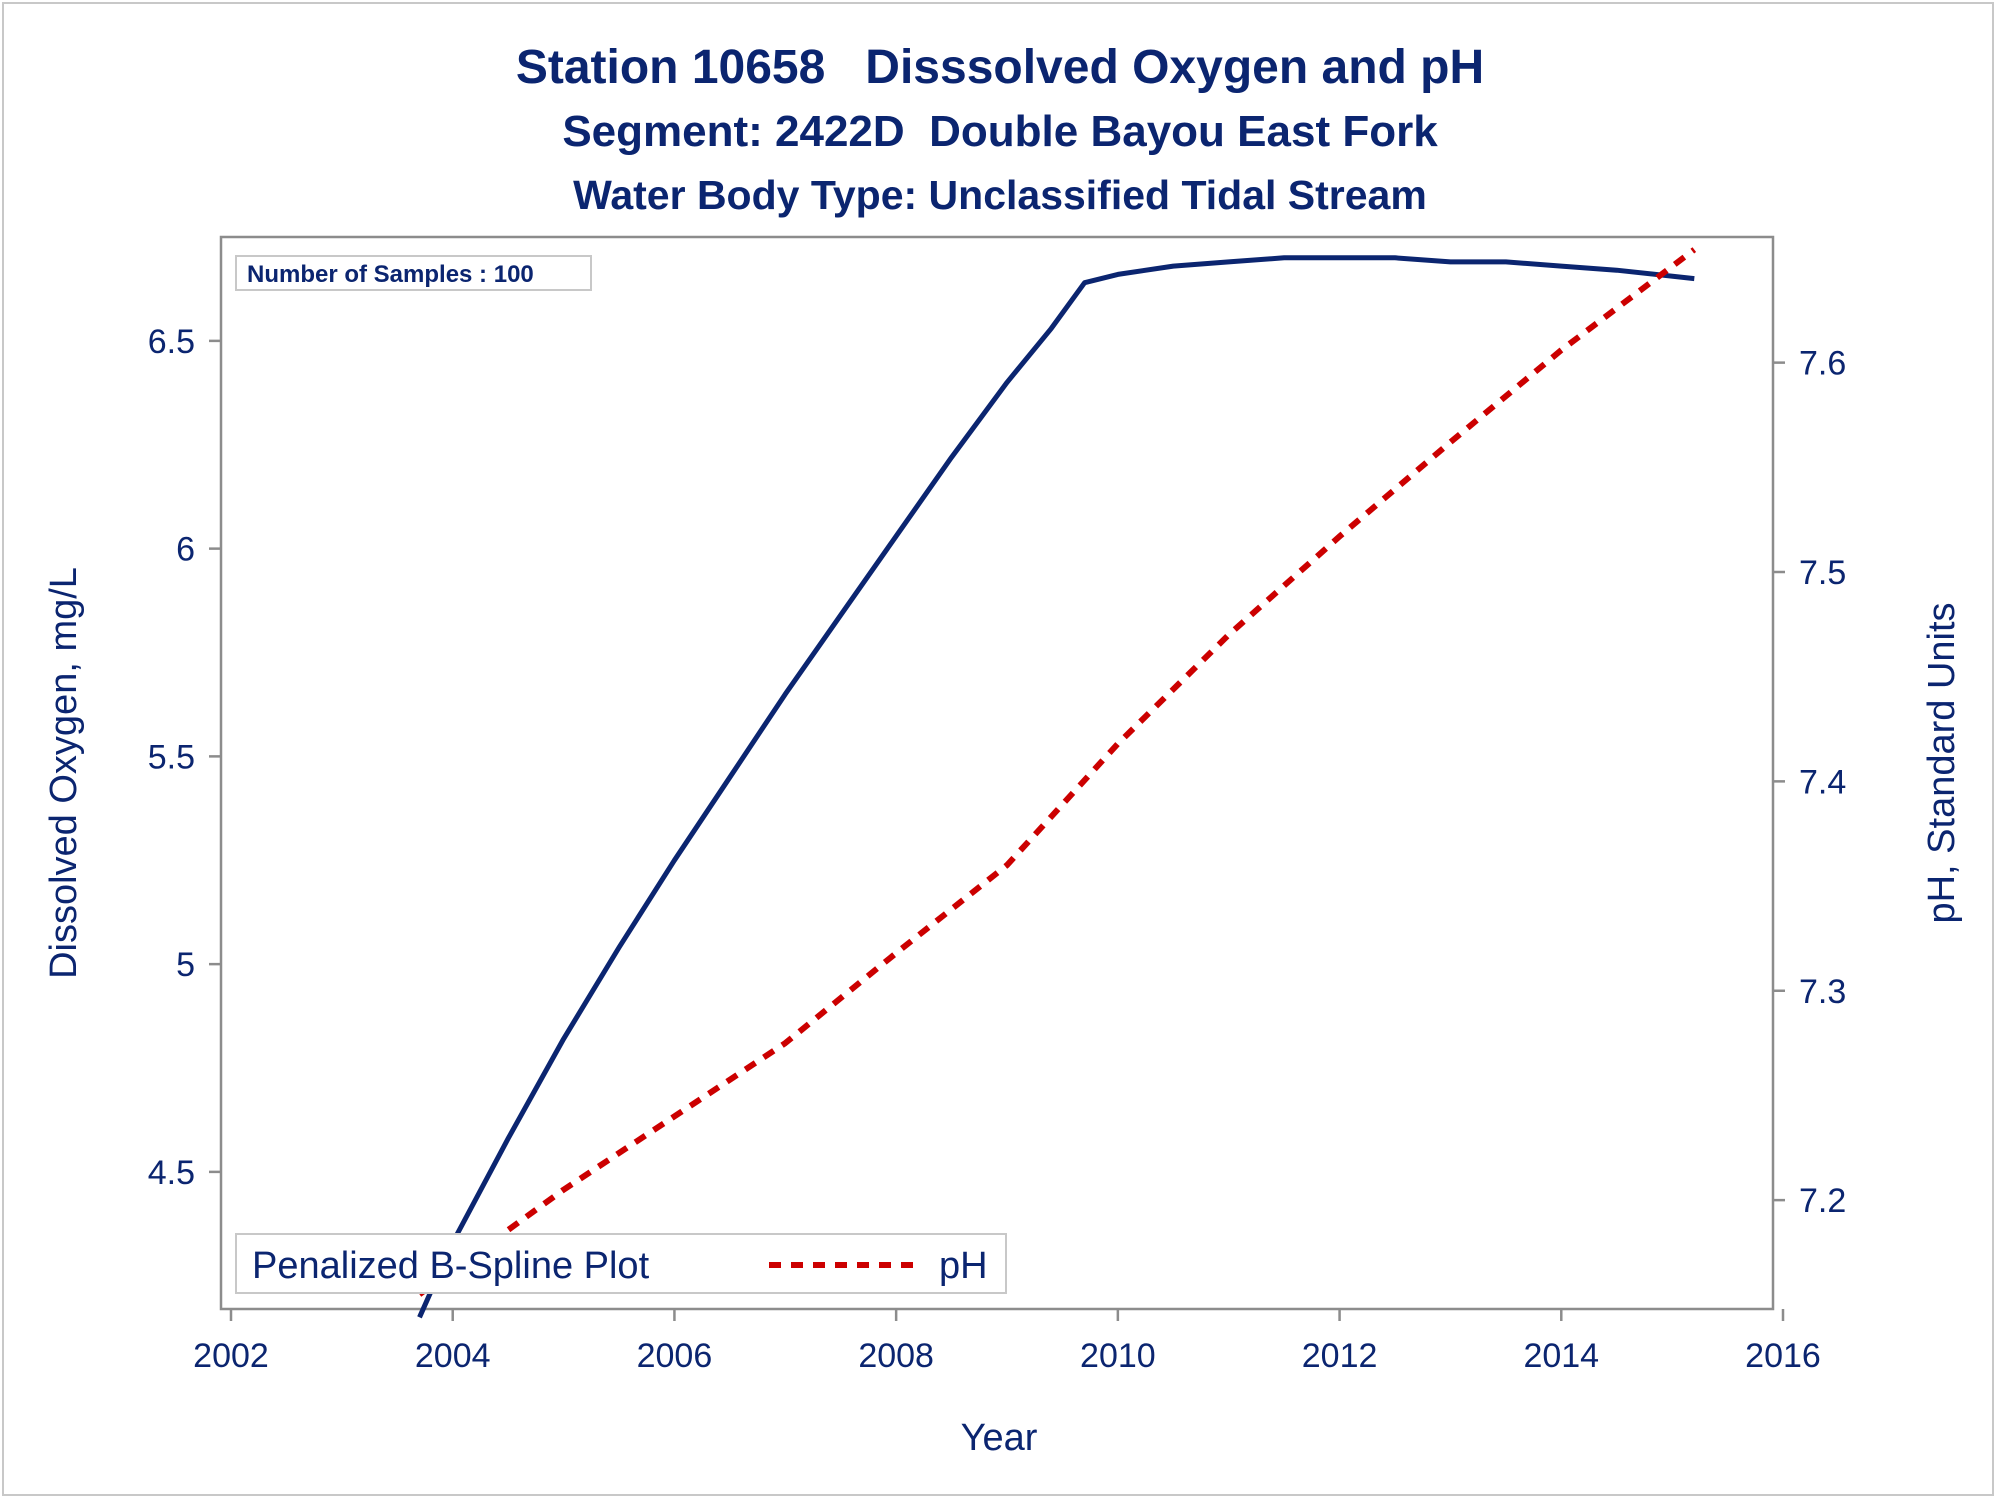 The height and width of the screenshot is (1500, 2000). Describe the element at coordinates (1783, 1356) in the screenshot. I see `x-tick-label: 2016` at that location.